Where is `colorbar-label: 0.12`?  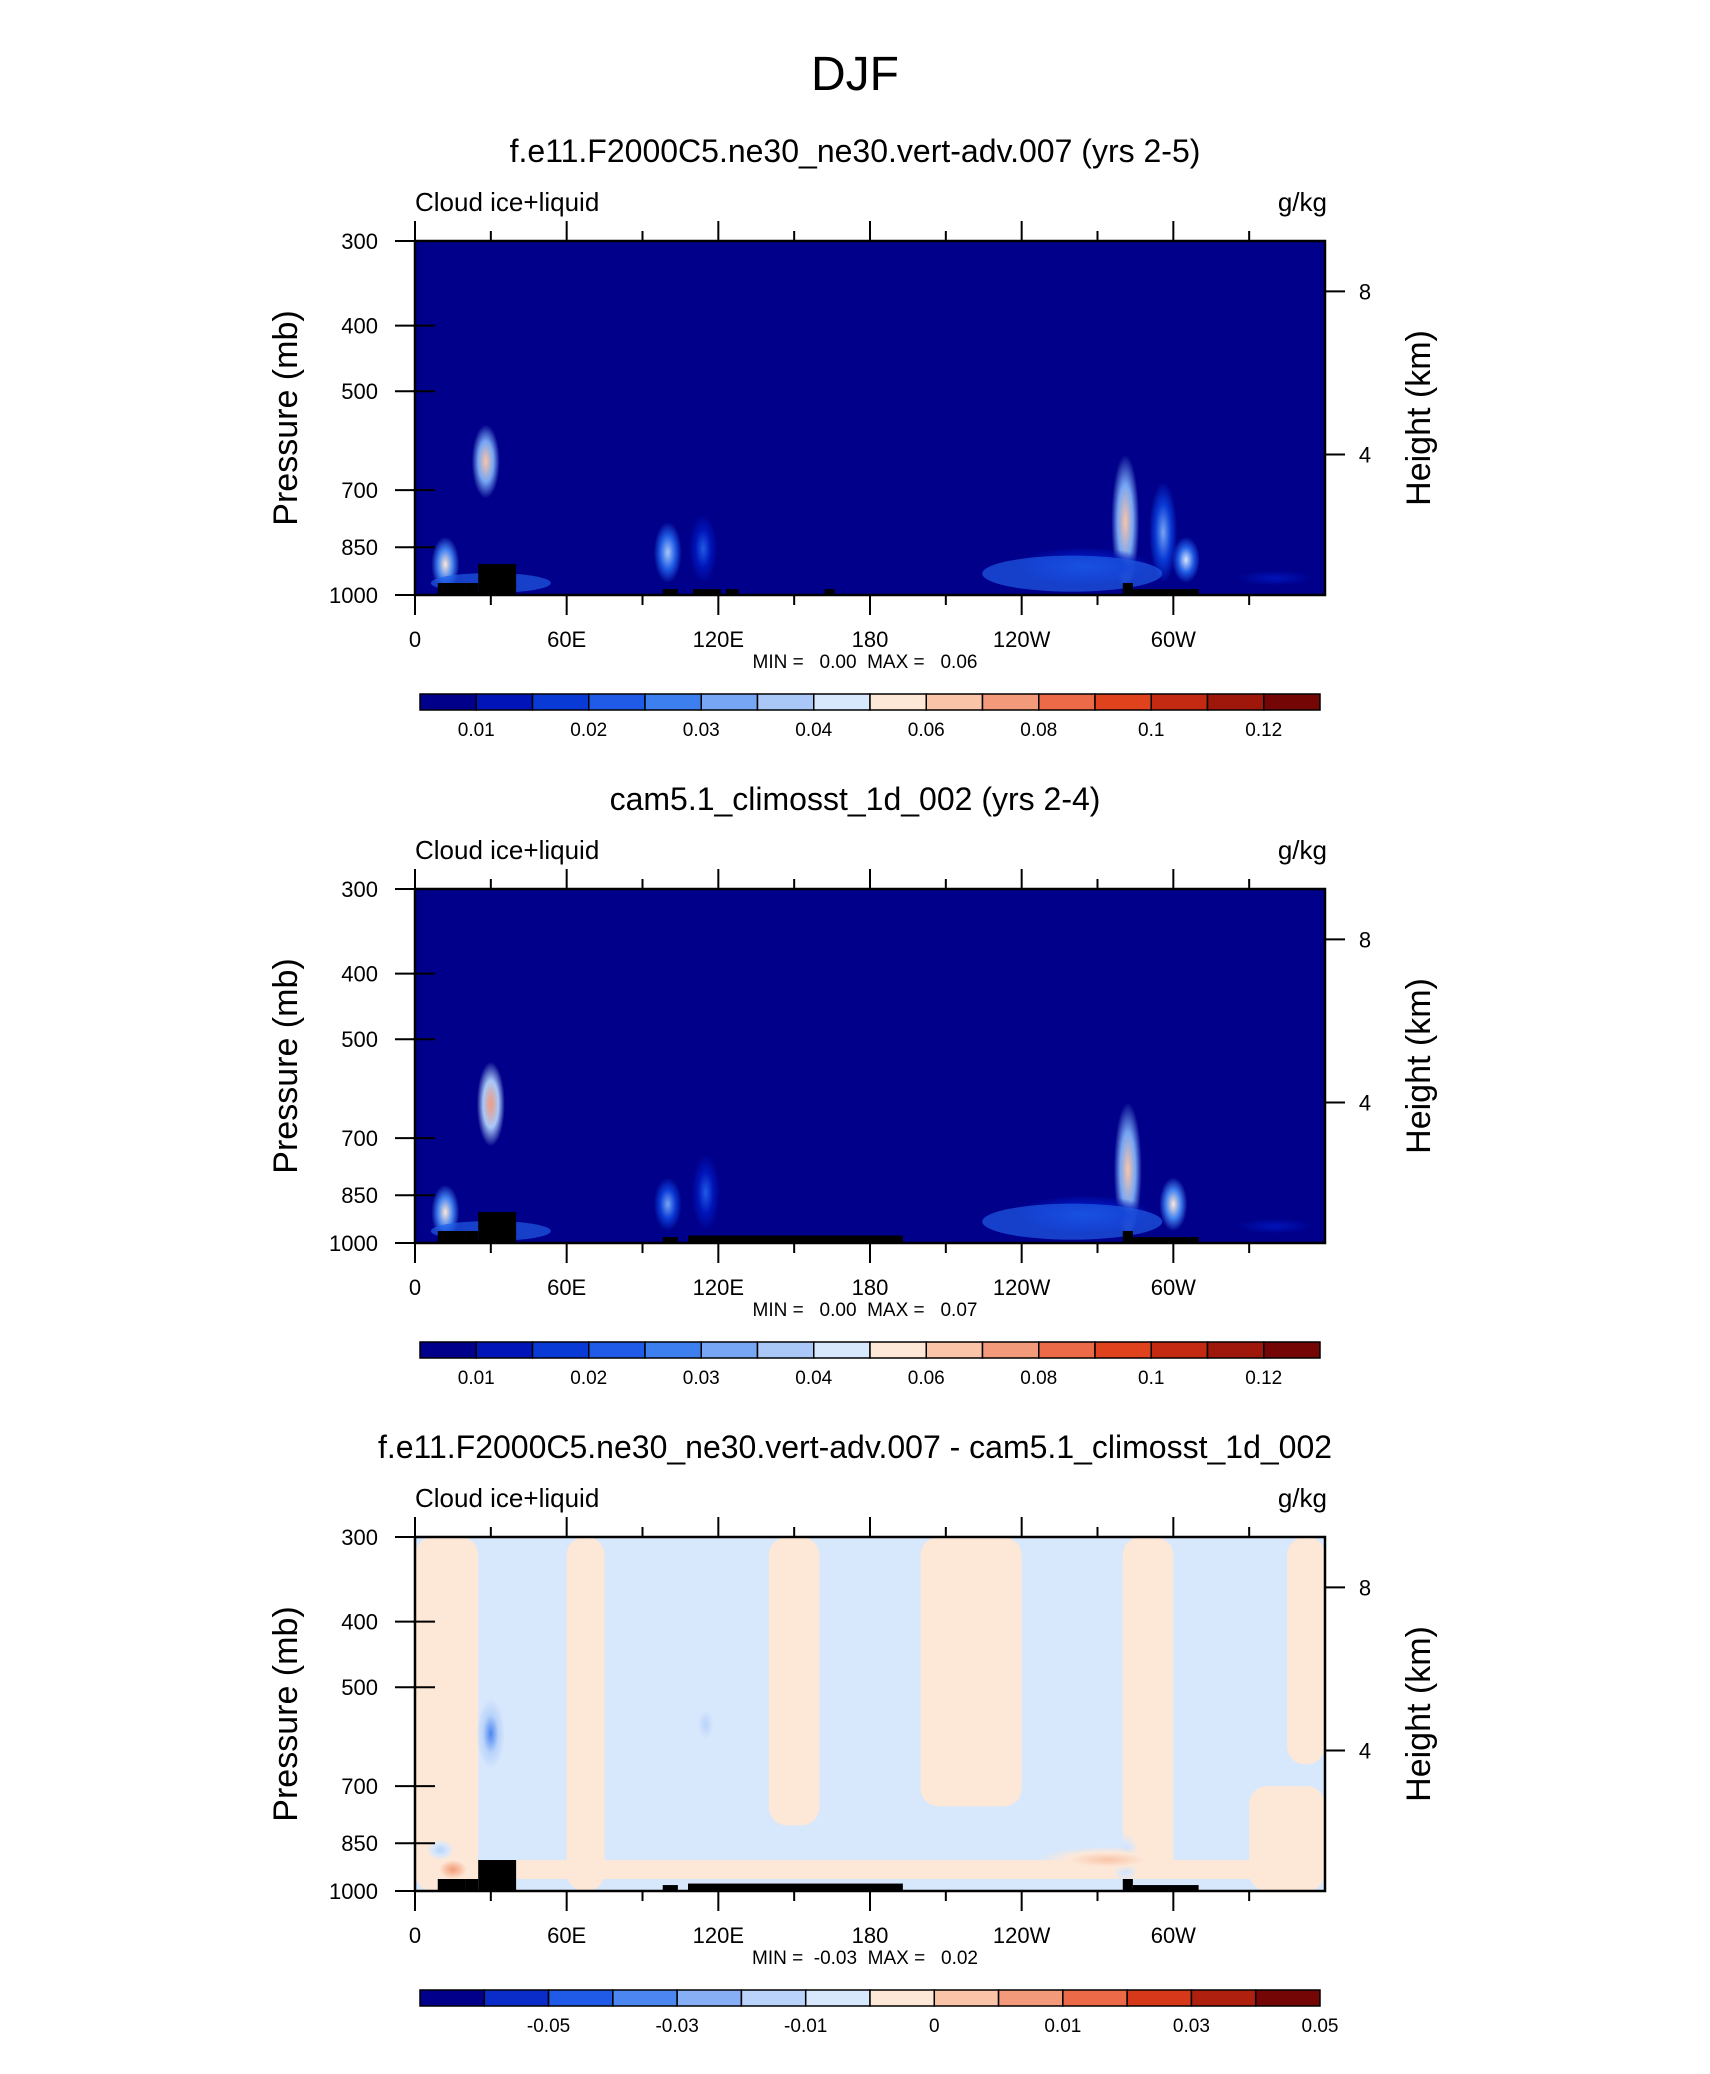 colorbar-label: 0.12 is located at coordinates (1263, 1378).